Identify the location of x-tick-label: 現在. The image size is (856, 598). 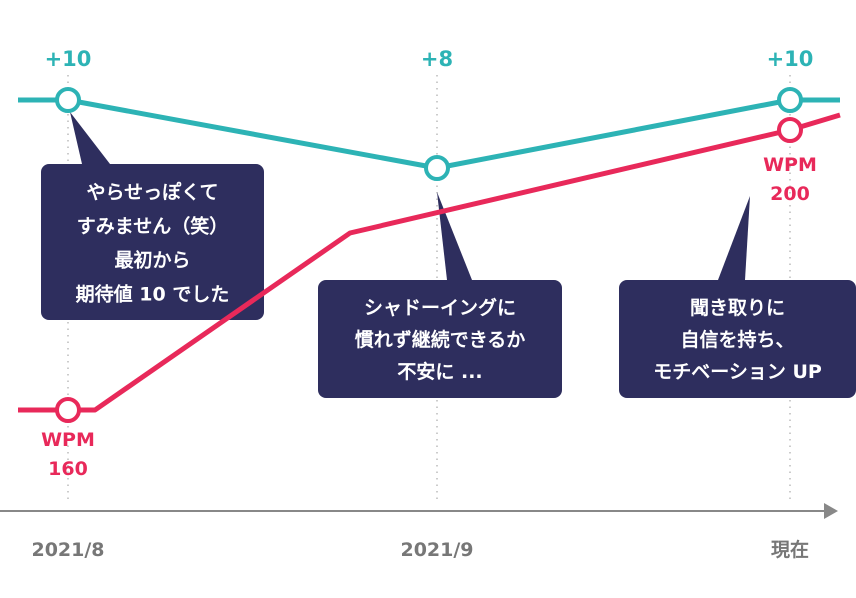
(790, 549).